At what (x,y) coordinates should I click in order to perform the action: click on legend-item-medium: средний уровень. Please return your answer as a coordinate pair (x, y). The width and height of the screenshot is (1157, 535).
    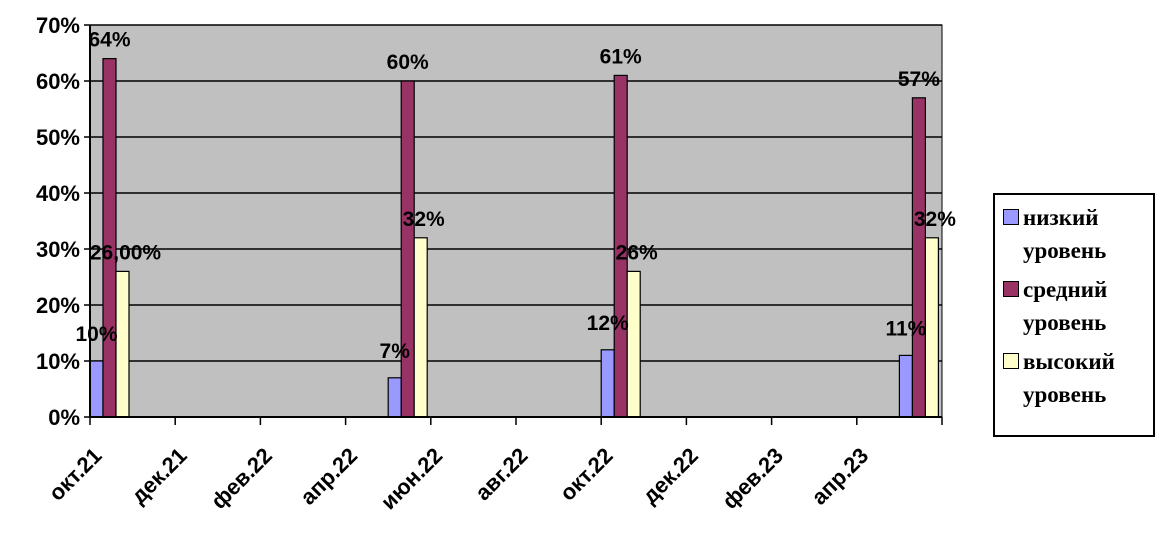
    Looking at the image, I should click on (1078, 306).